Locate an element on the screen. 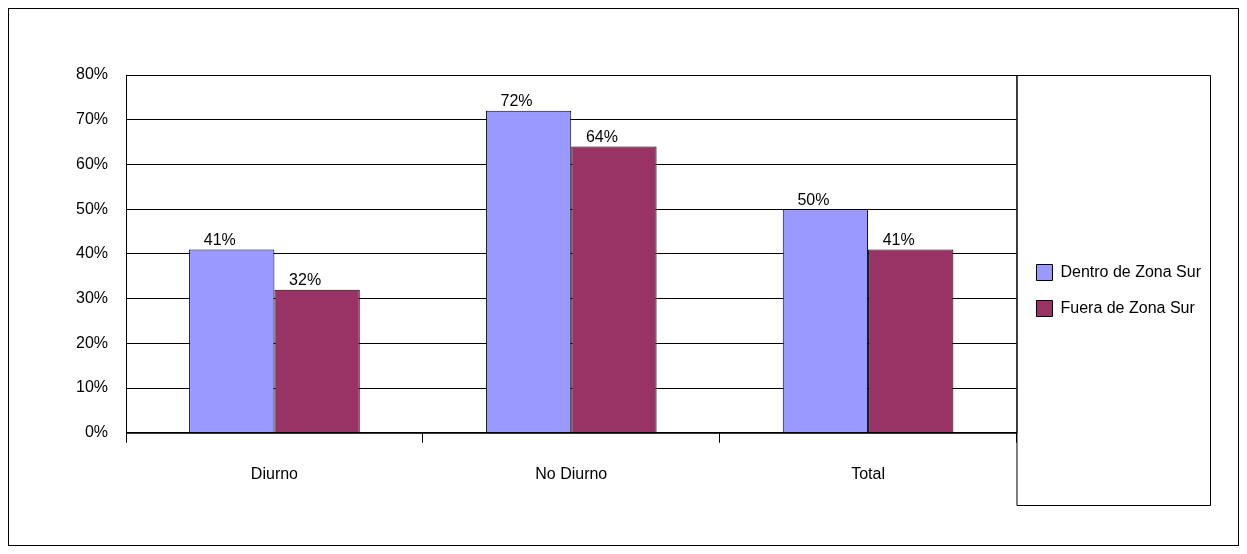  y-tick-label: 0% is located at coordinates (96, 432).